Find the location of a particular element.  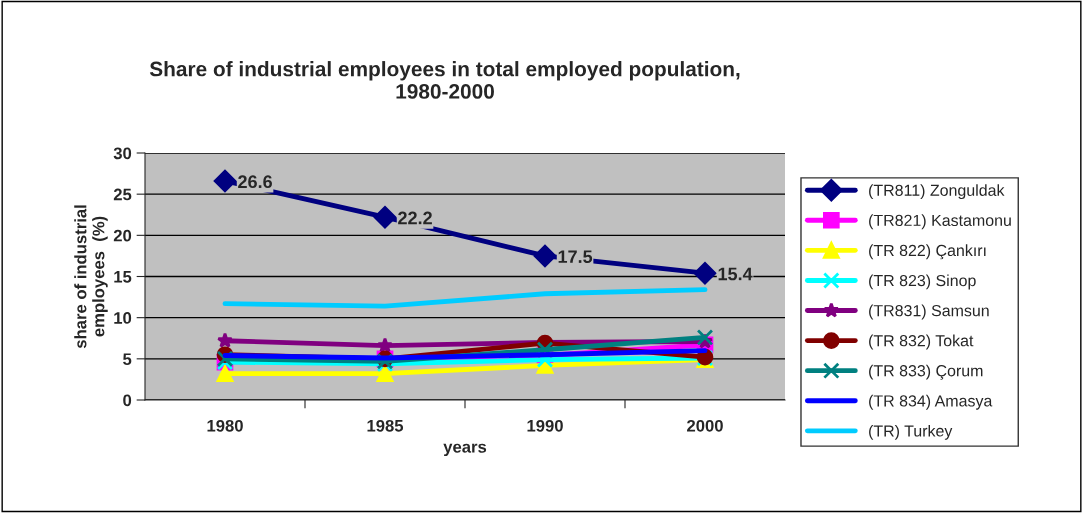

data-label: 15.4 is located at coordinates (735, 274).